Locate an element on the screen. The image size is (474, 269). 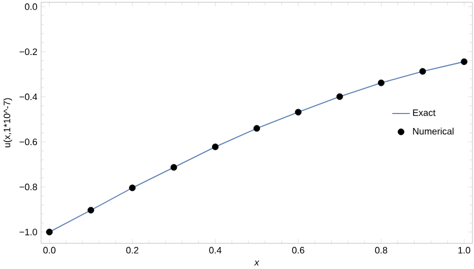
y-axis-title: u(x,1*10^-7) is located at coordinates (7, 123).